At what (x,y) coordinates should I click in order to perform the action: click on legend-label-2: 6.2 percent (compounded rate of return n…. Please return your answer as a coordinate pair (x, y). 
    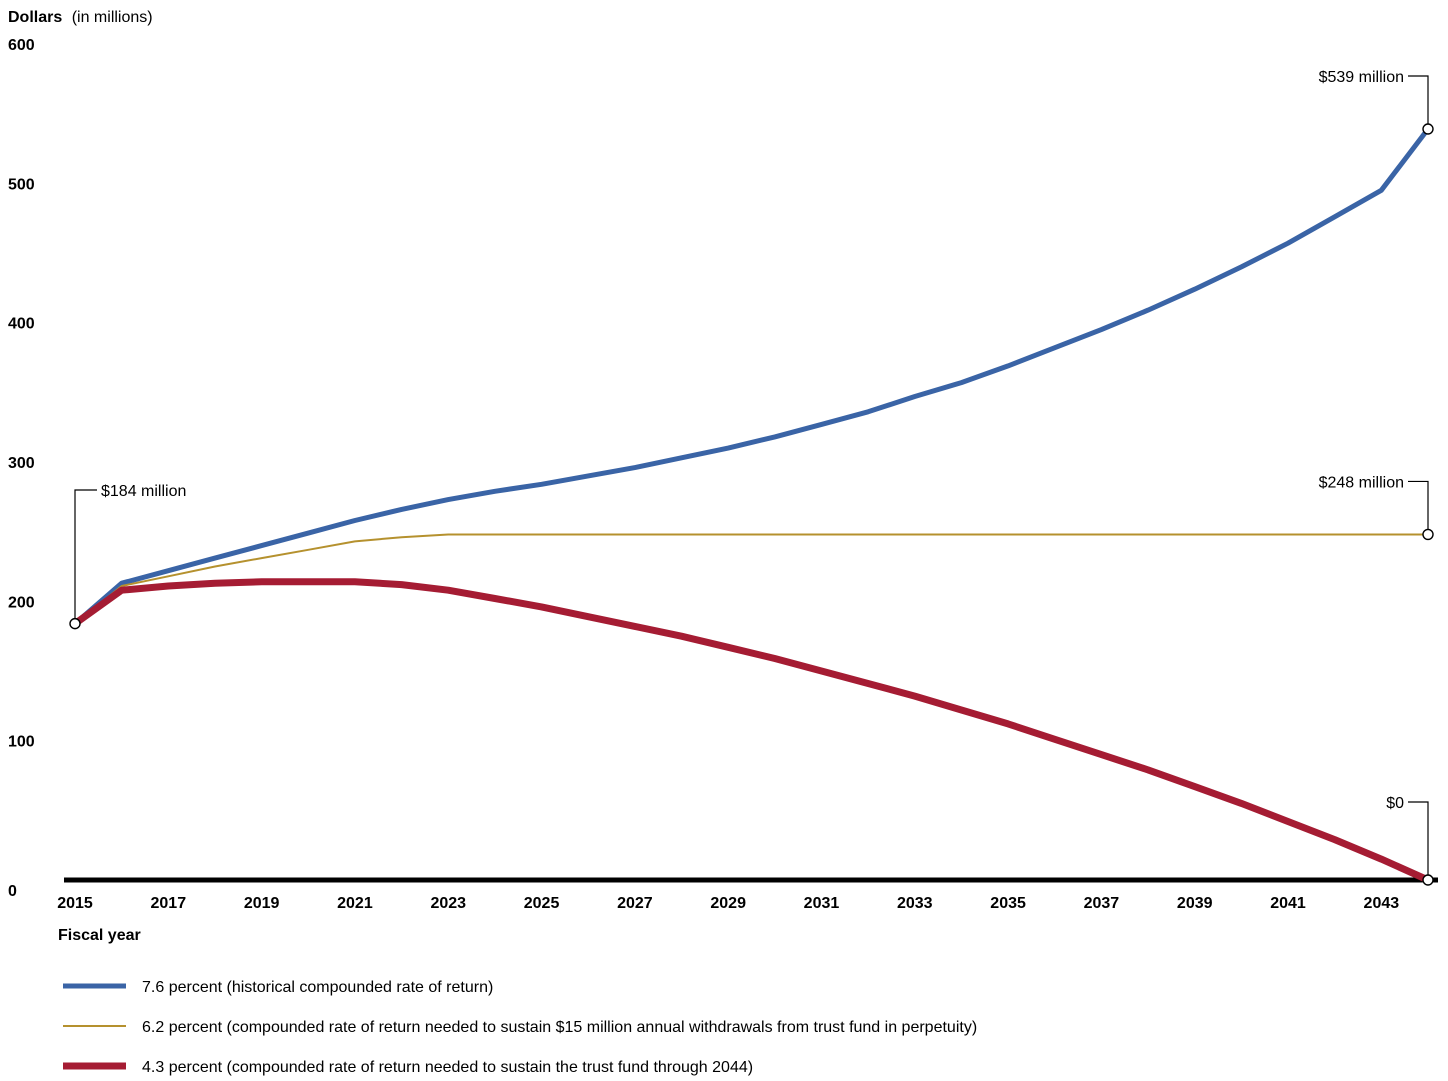
    Looking at the image, I should click on (559, 1027).